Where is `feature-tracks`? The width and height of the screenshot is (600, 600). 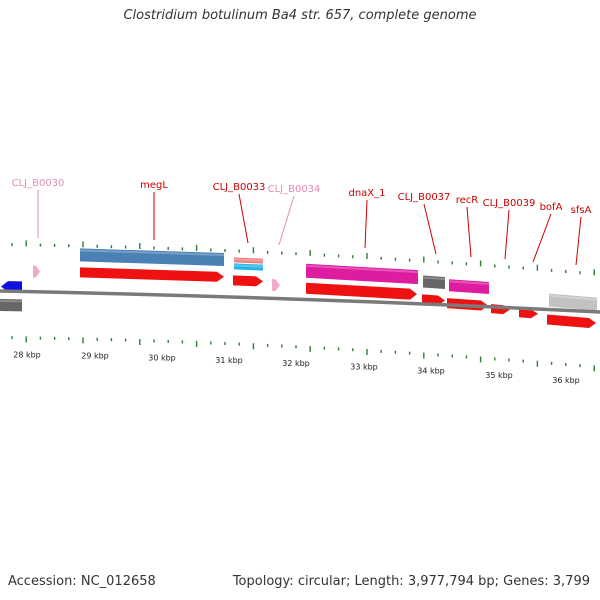 feature-tracks is located at coordinates (298, 288).